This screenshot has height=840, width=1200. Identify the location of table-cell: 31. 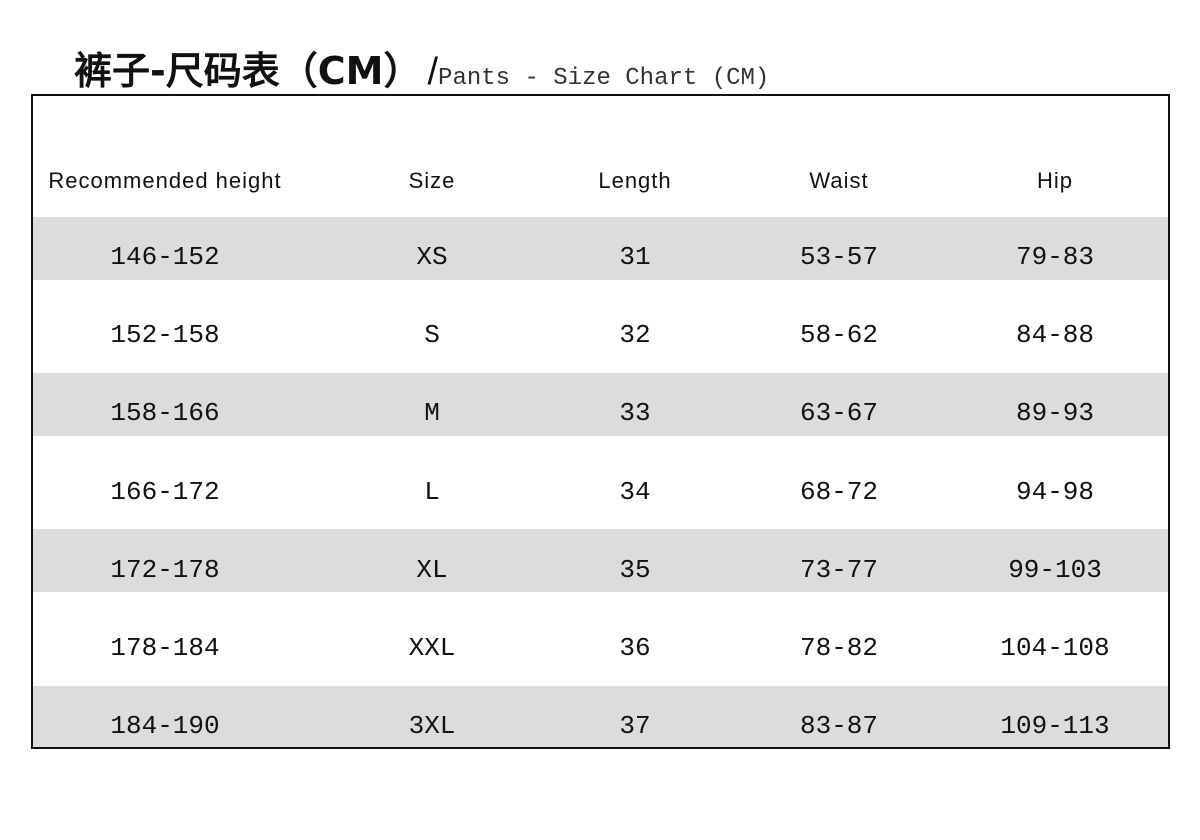
(635, 257).